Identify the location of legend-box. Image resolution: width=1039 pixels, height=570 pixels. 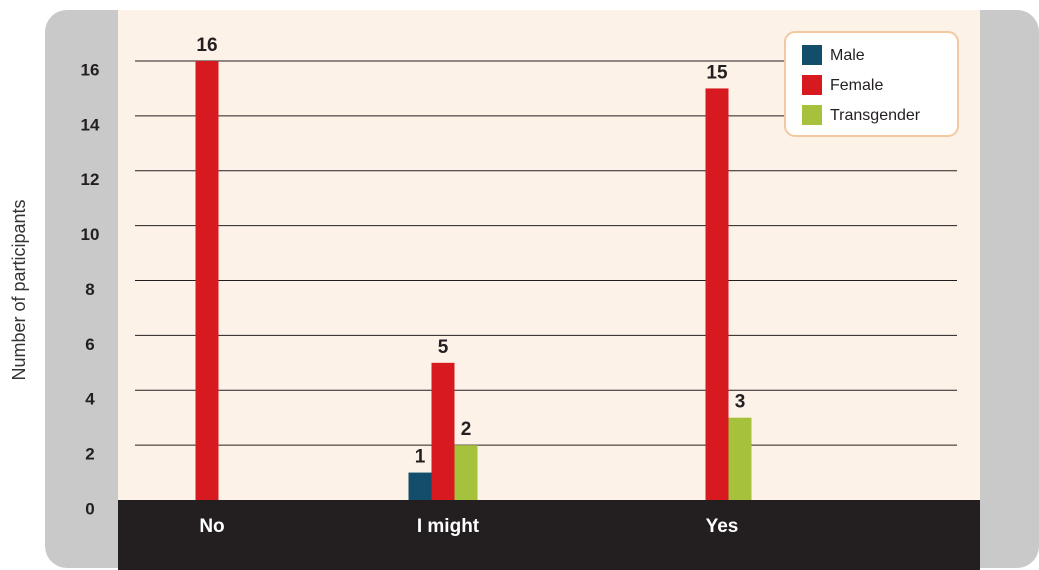
(871, 84).